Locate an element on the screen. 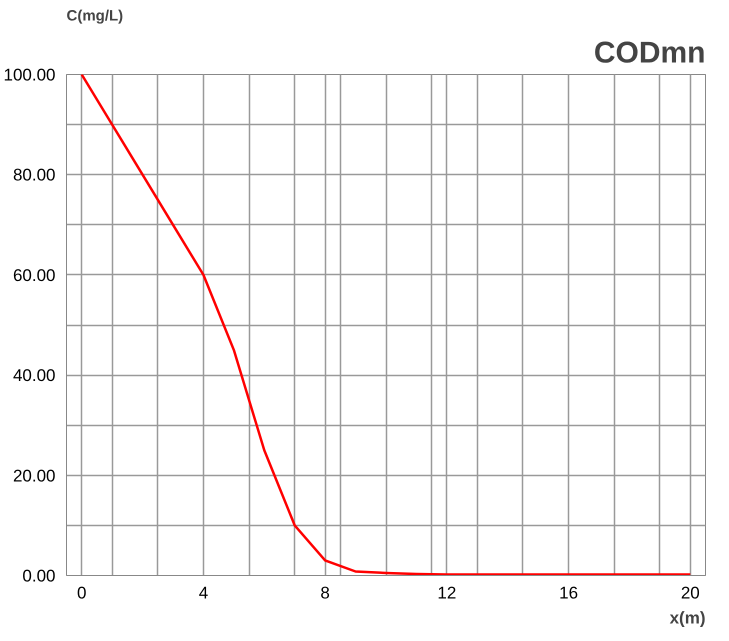 The height and width of the screenshot is (641, 729). x-tick-label: 0 is located at coordinates (81, 593).